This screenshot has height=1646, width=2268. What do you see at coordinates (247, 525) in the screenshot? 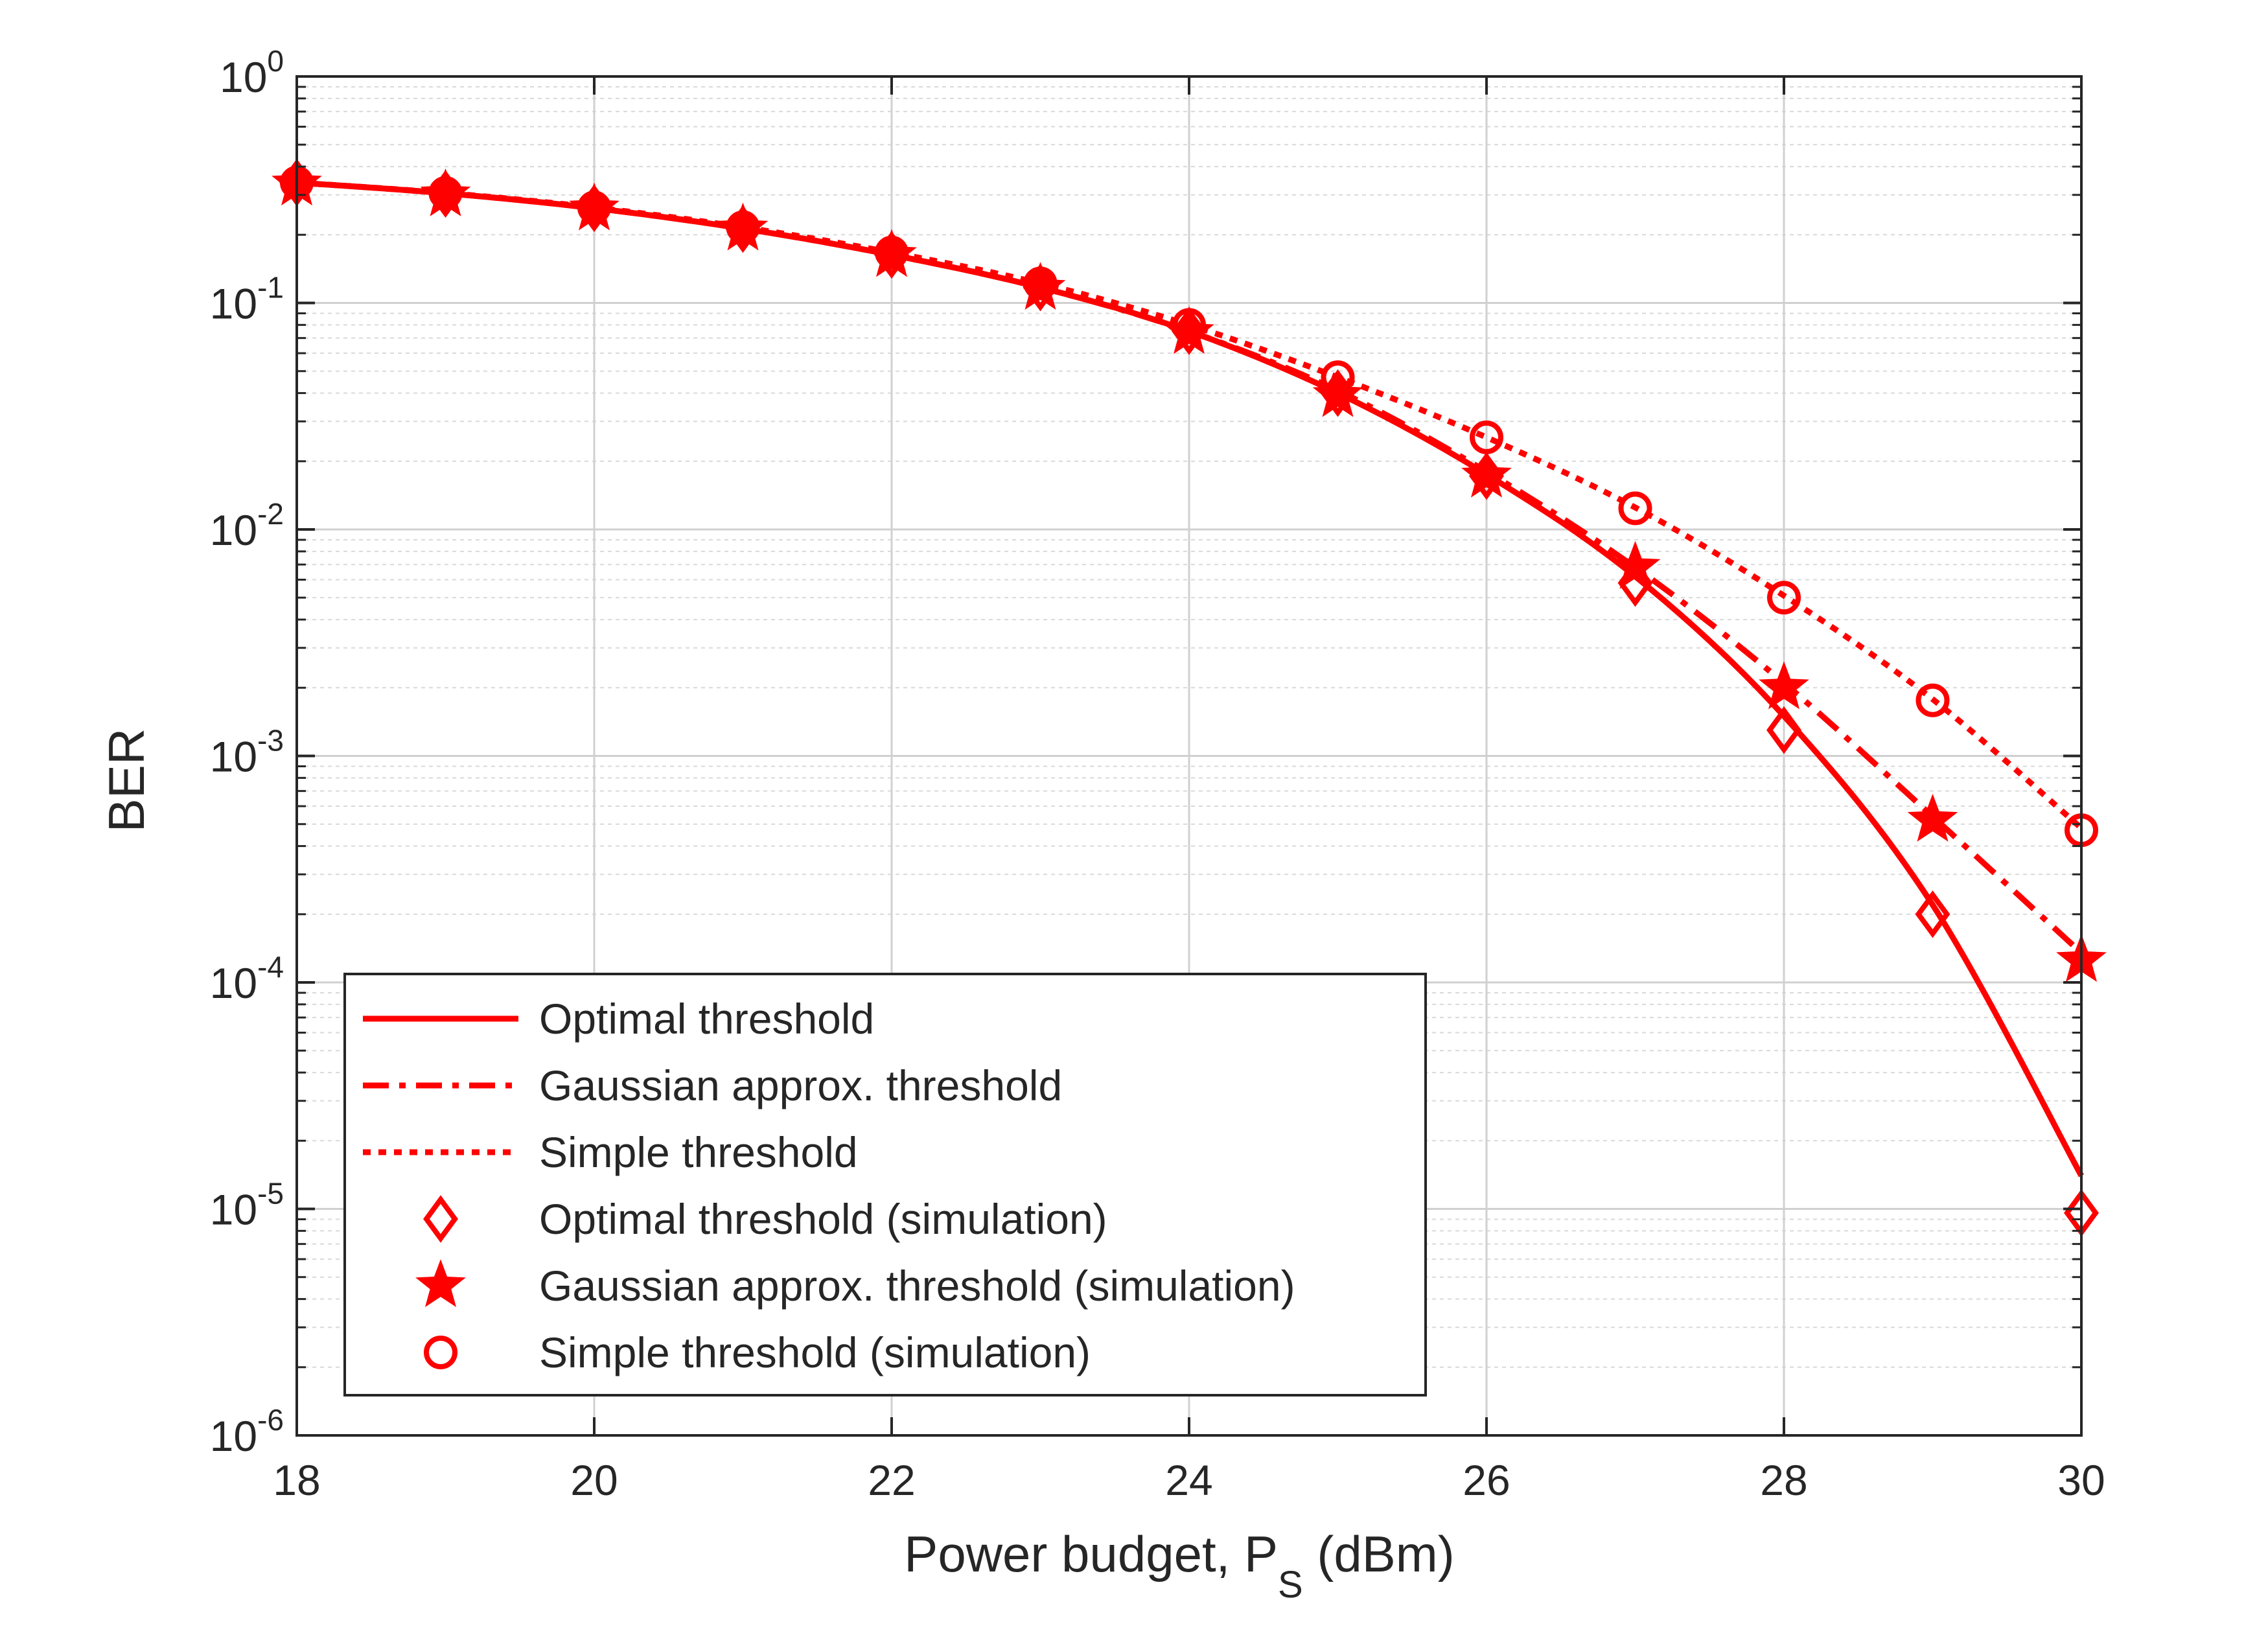
I see `y-tick-label: 10⁻²` at bounding box center [247, 525].